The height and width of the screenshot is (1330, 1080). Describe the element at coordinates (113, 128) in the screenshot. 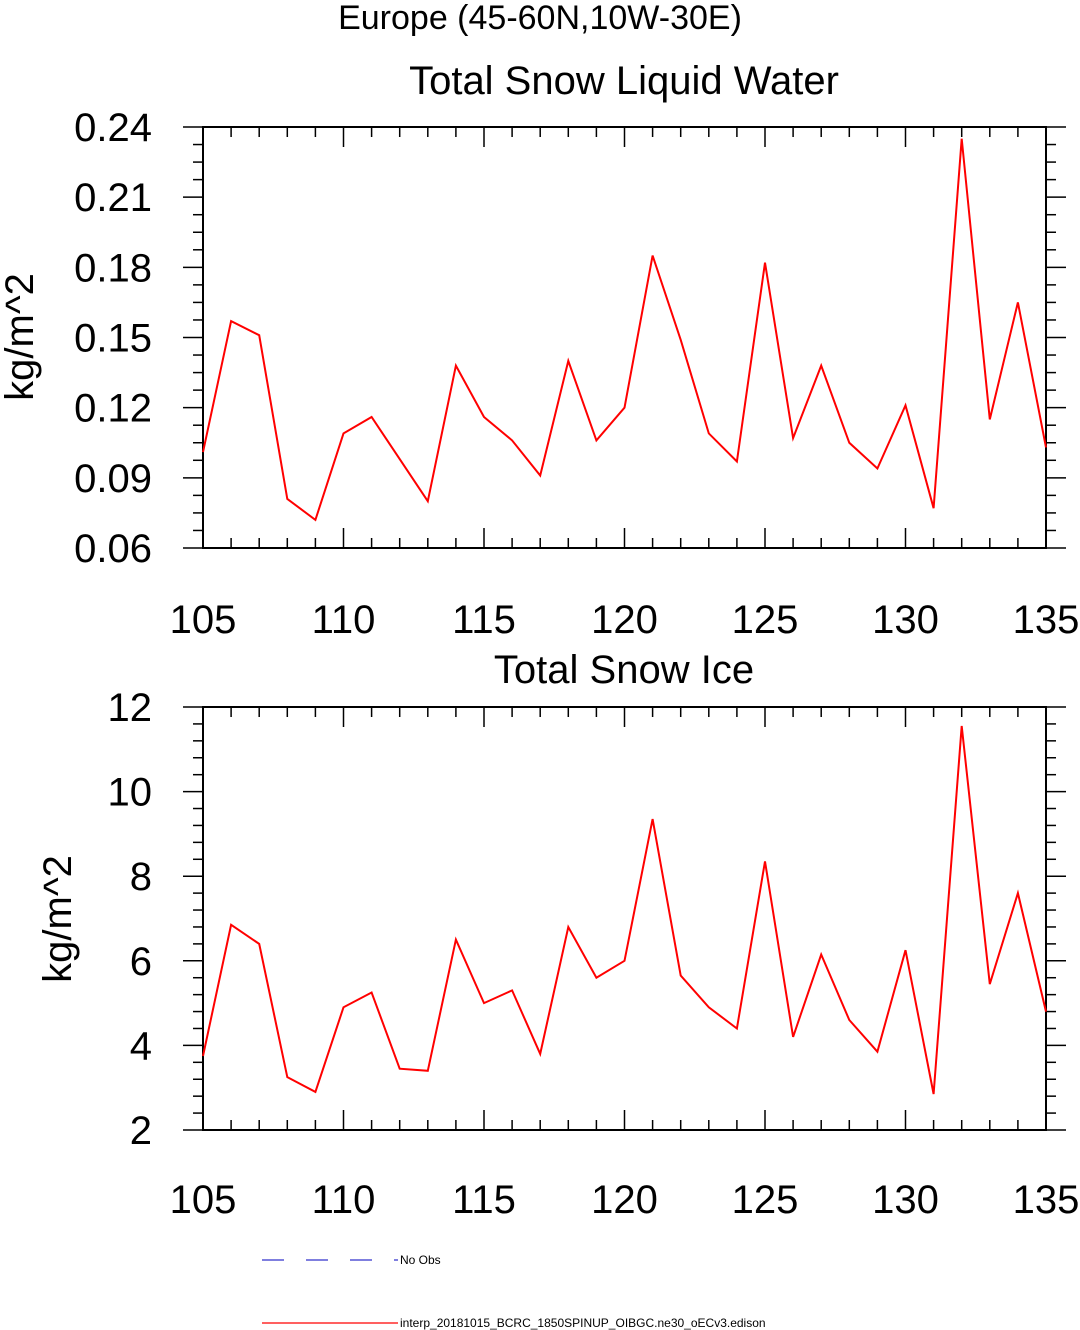

I see `y-tick-label: 0.24` at that location.